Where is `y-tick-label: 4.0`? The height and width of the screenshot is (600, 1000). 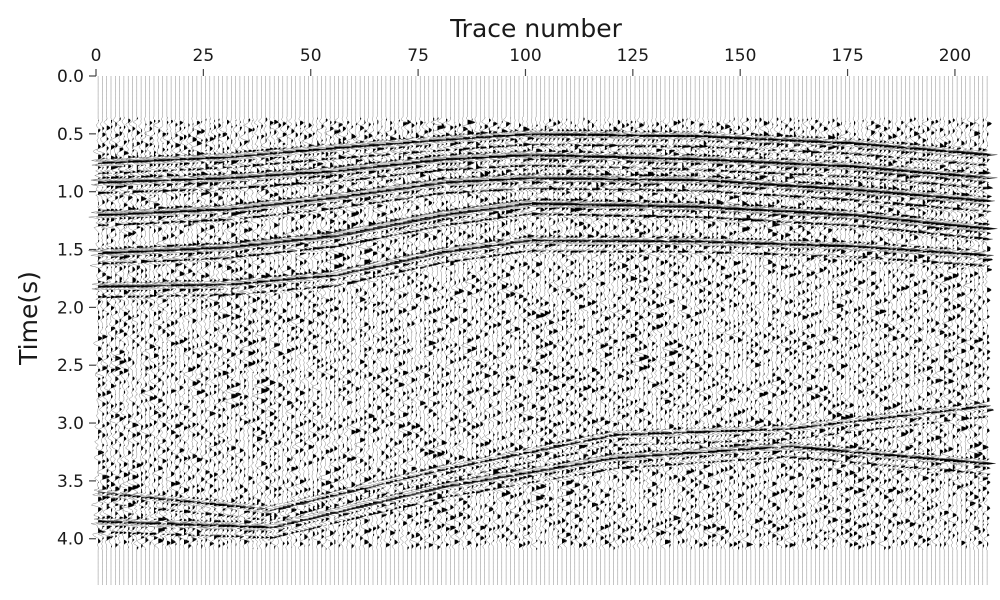
y-tick-label: 4.0 is located at coordinates (70, 540).